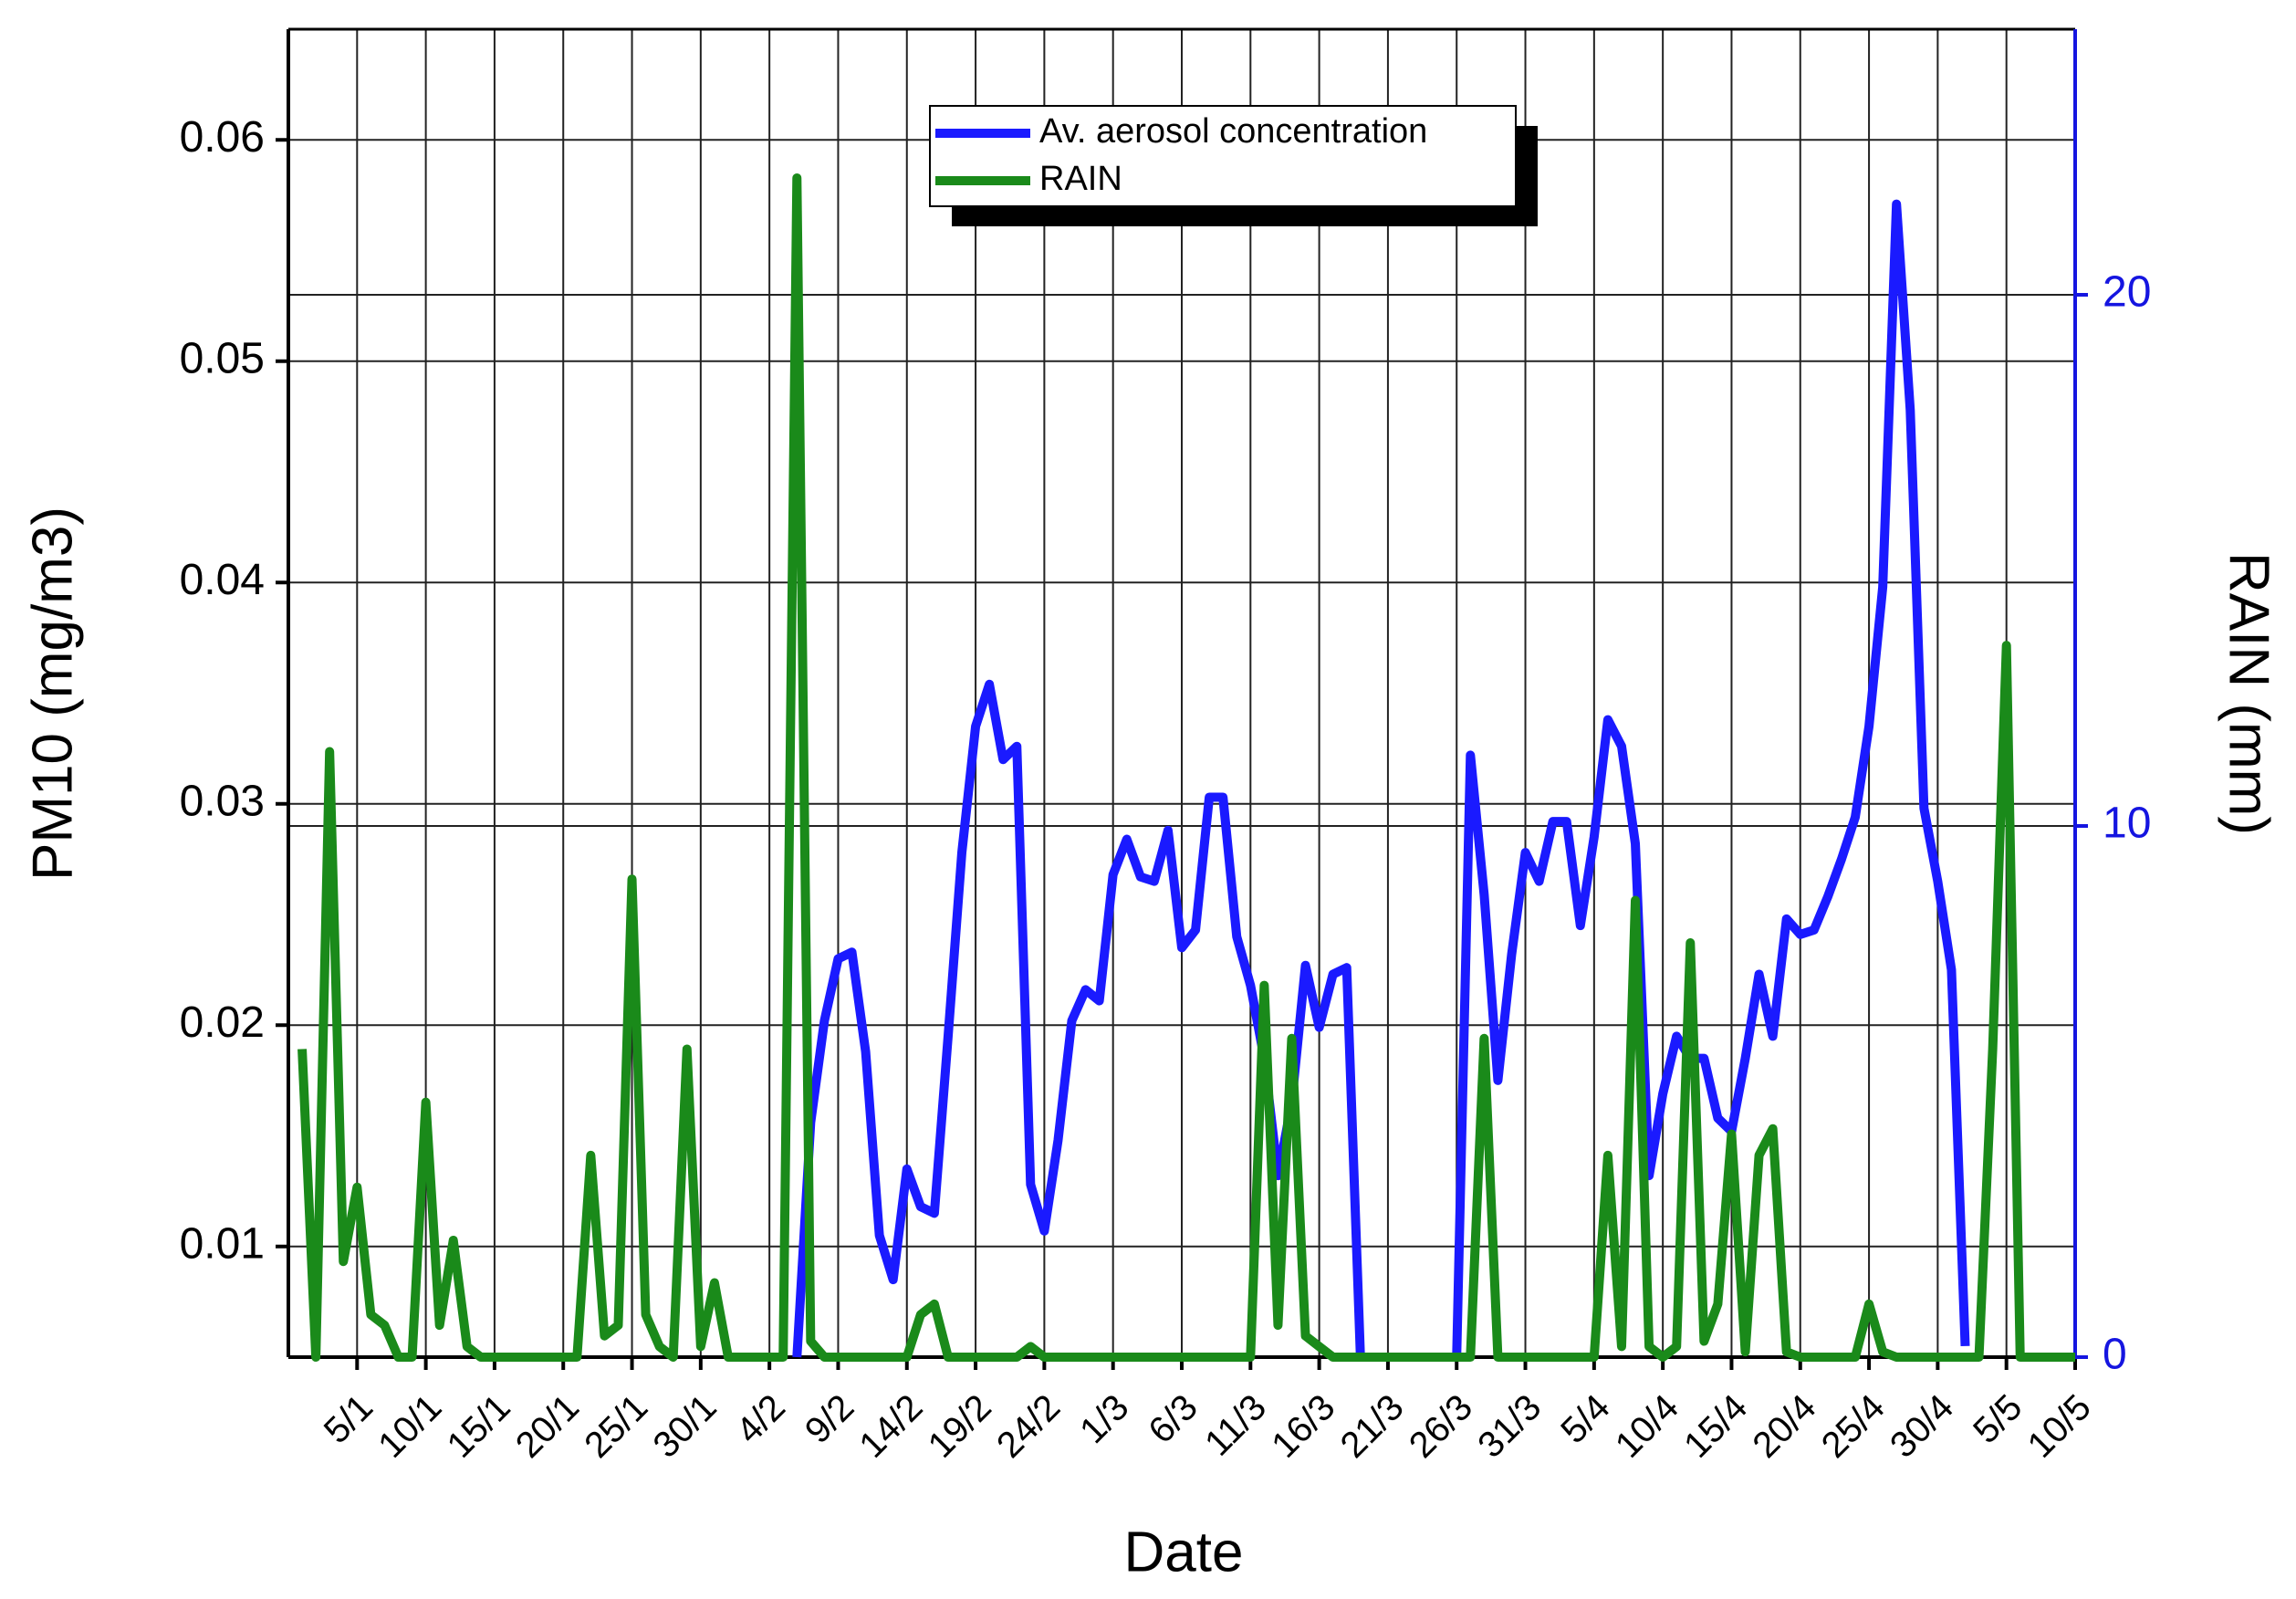 The height and width of the screenshot is (1599, 2296). What do you see at coordinates (2115, 1355) in the screenshot?
I see `y2-tick-label: 0` at bounding box center [2115, 1355].